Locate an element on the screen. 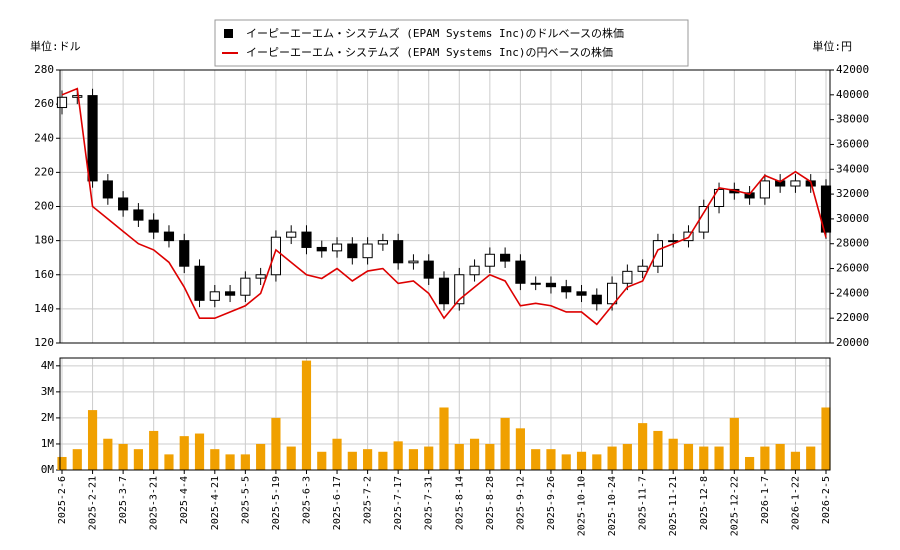  y2-tick-label: 32000 is located at coordinates (852, 193).